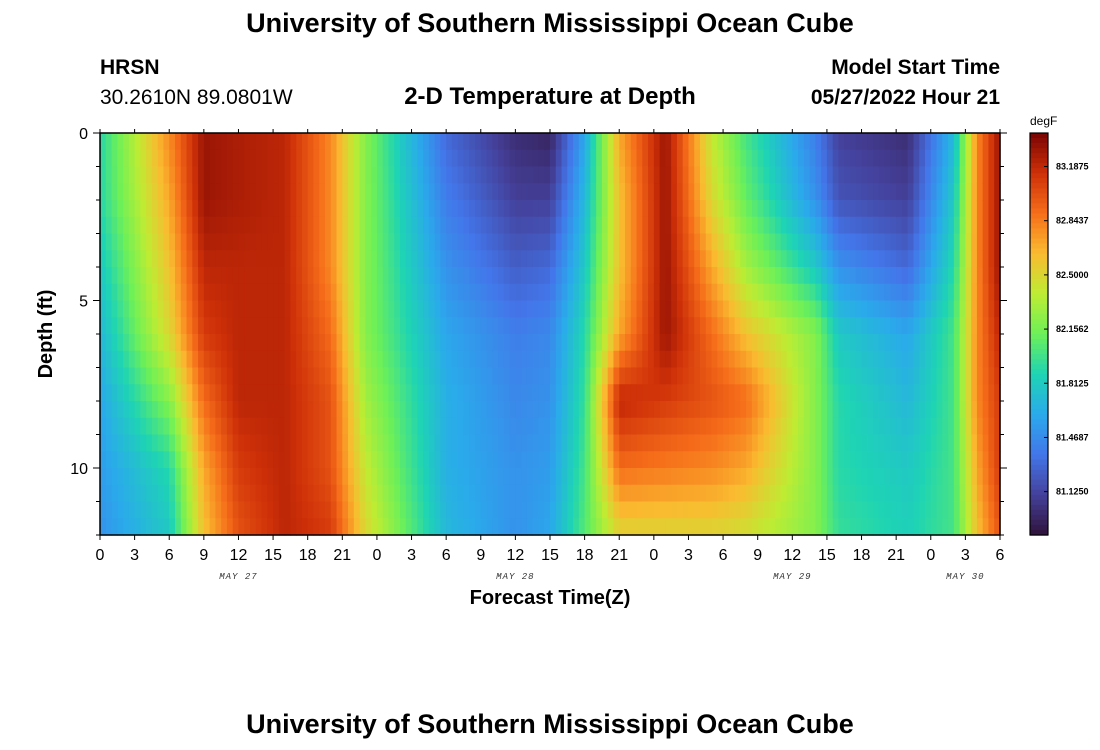  Describe the element at coordinates (273, 555) in the screenshot. I see `x-tick-label: 15` at that location.